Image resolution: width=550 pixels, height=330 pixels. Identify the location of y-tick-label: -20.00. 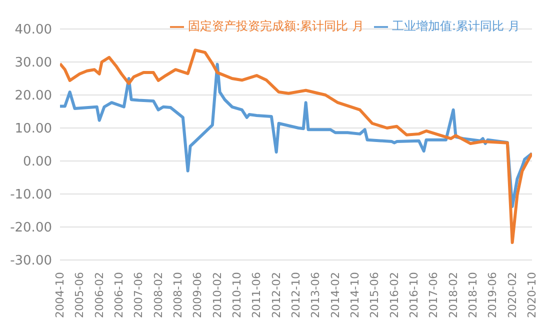
(31, 228).